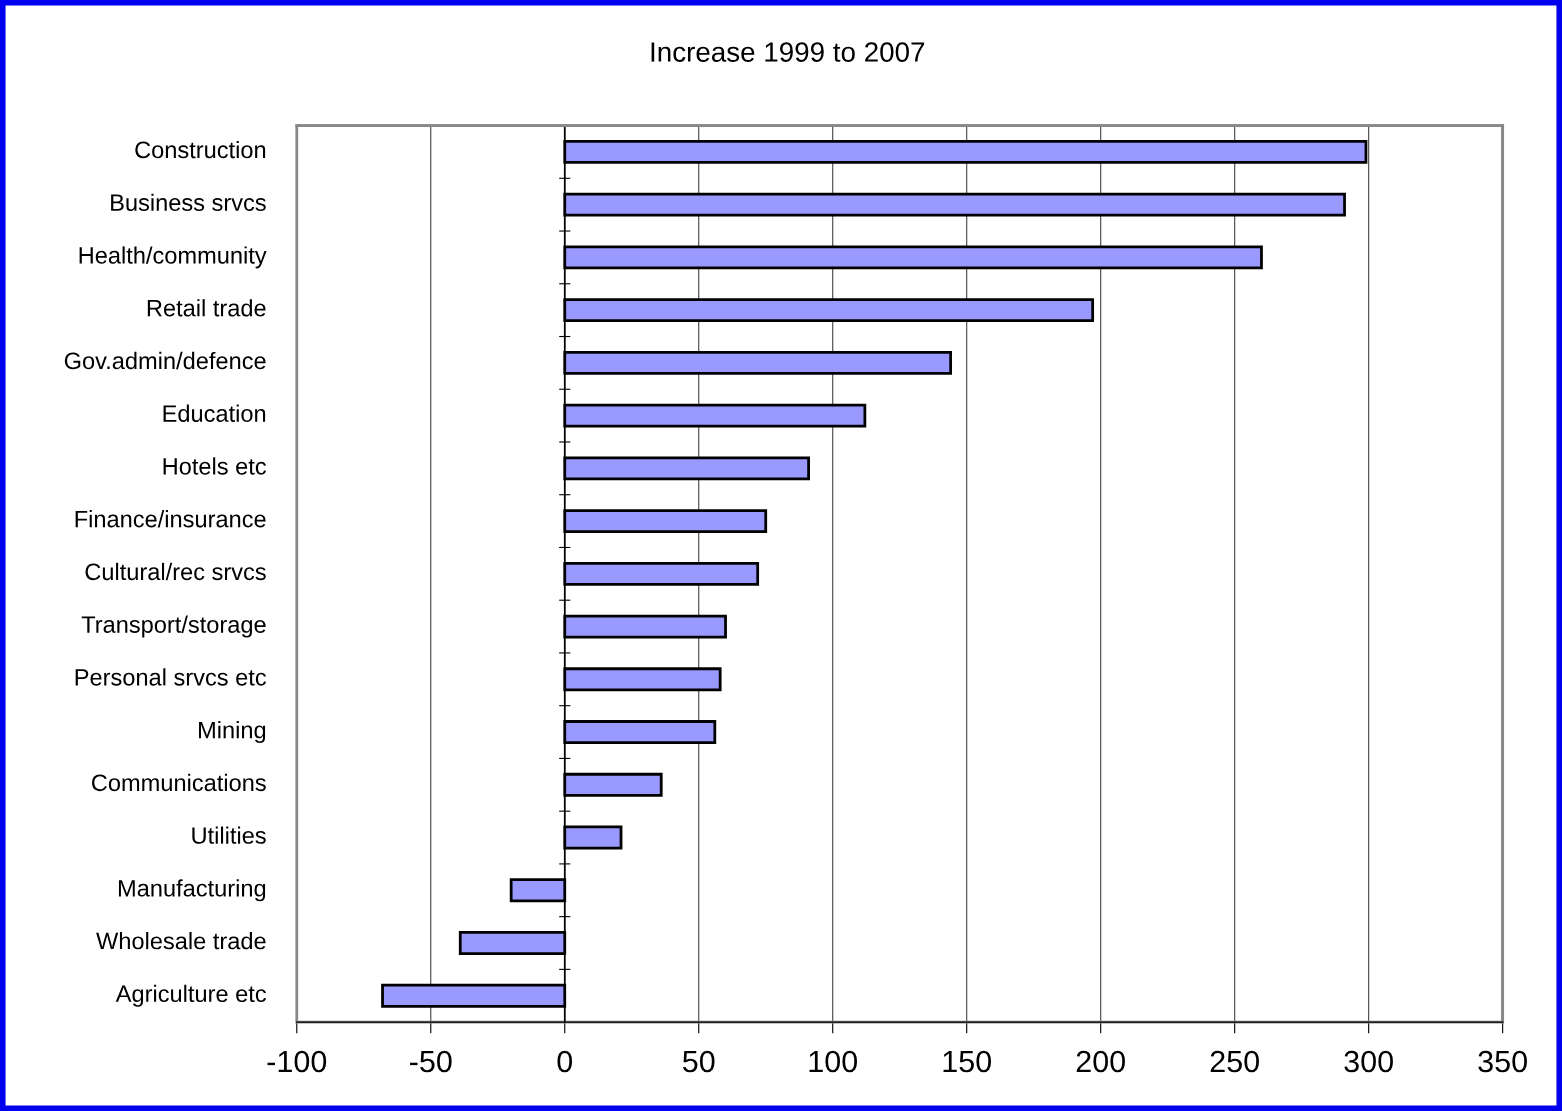 This screenshot has height=1111, width=1562. Describe the element at coordinates (297, 1061) in the screenshot. I see `x-tick-label: -100` at that location.